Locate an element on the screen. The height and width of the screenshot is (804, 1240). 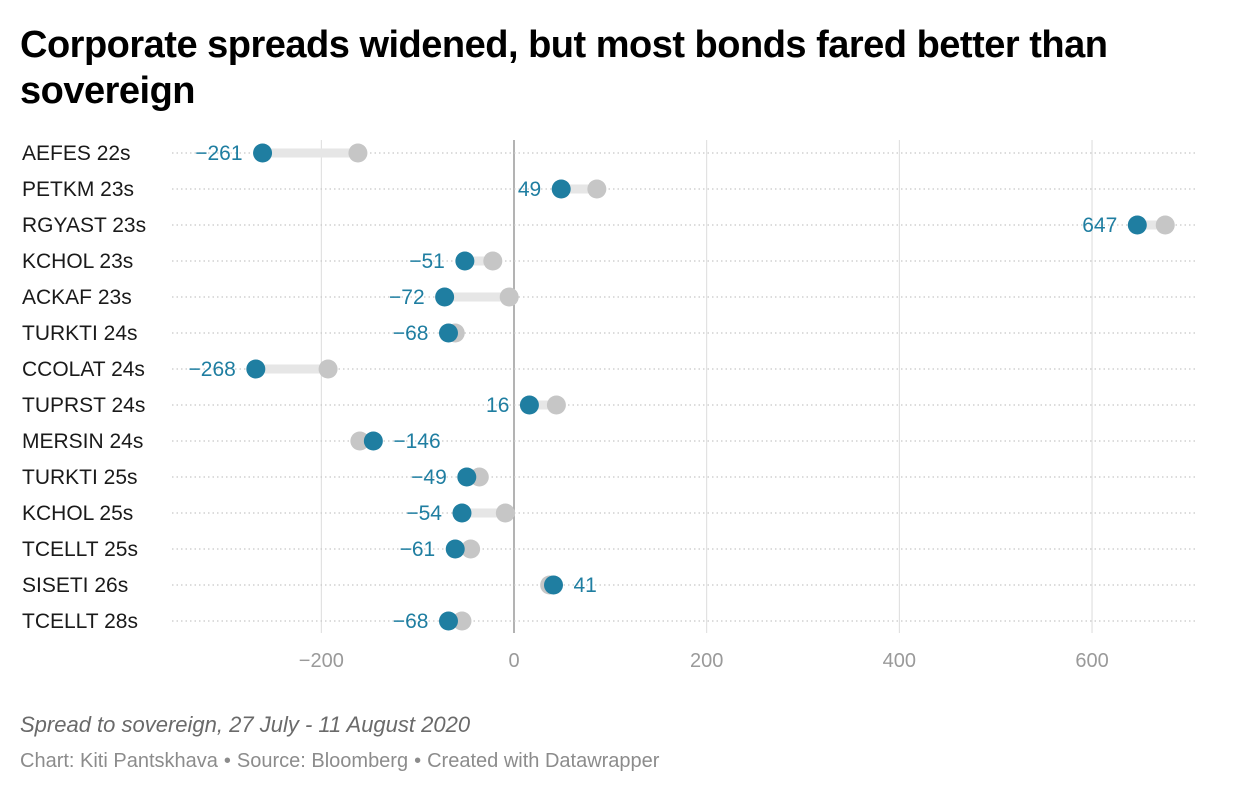
row-label: TUPRST 24s is located at coordinates (83, 405).